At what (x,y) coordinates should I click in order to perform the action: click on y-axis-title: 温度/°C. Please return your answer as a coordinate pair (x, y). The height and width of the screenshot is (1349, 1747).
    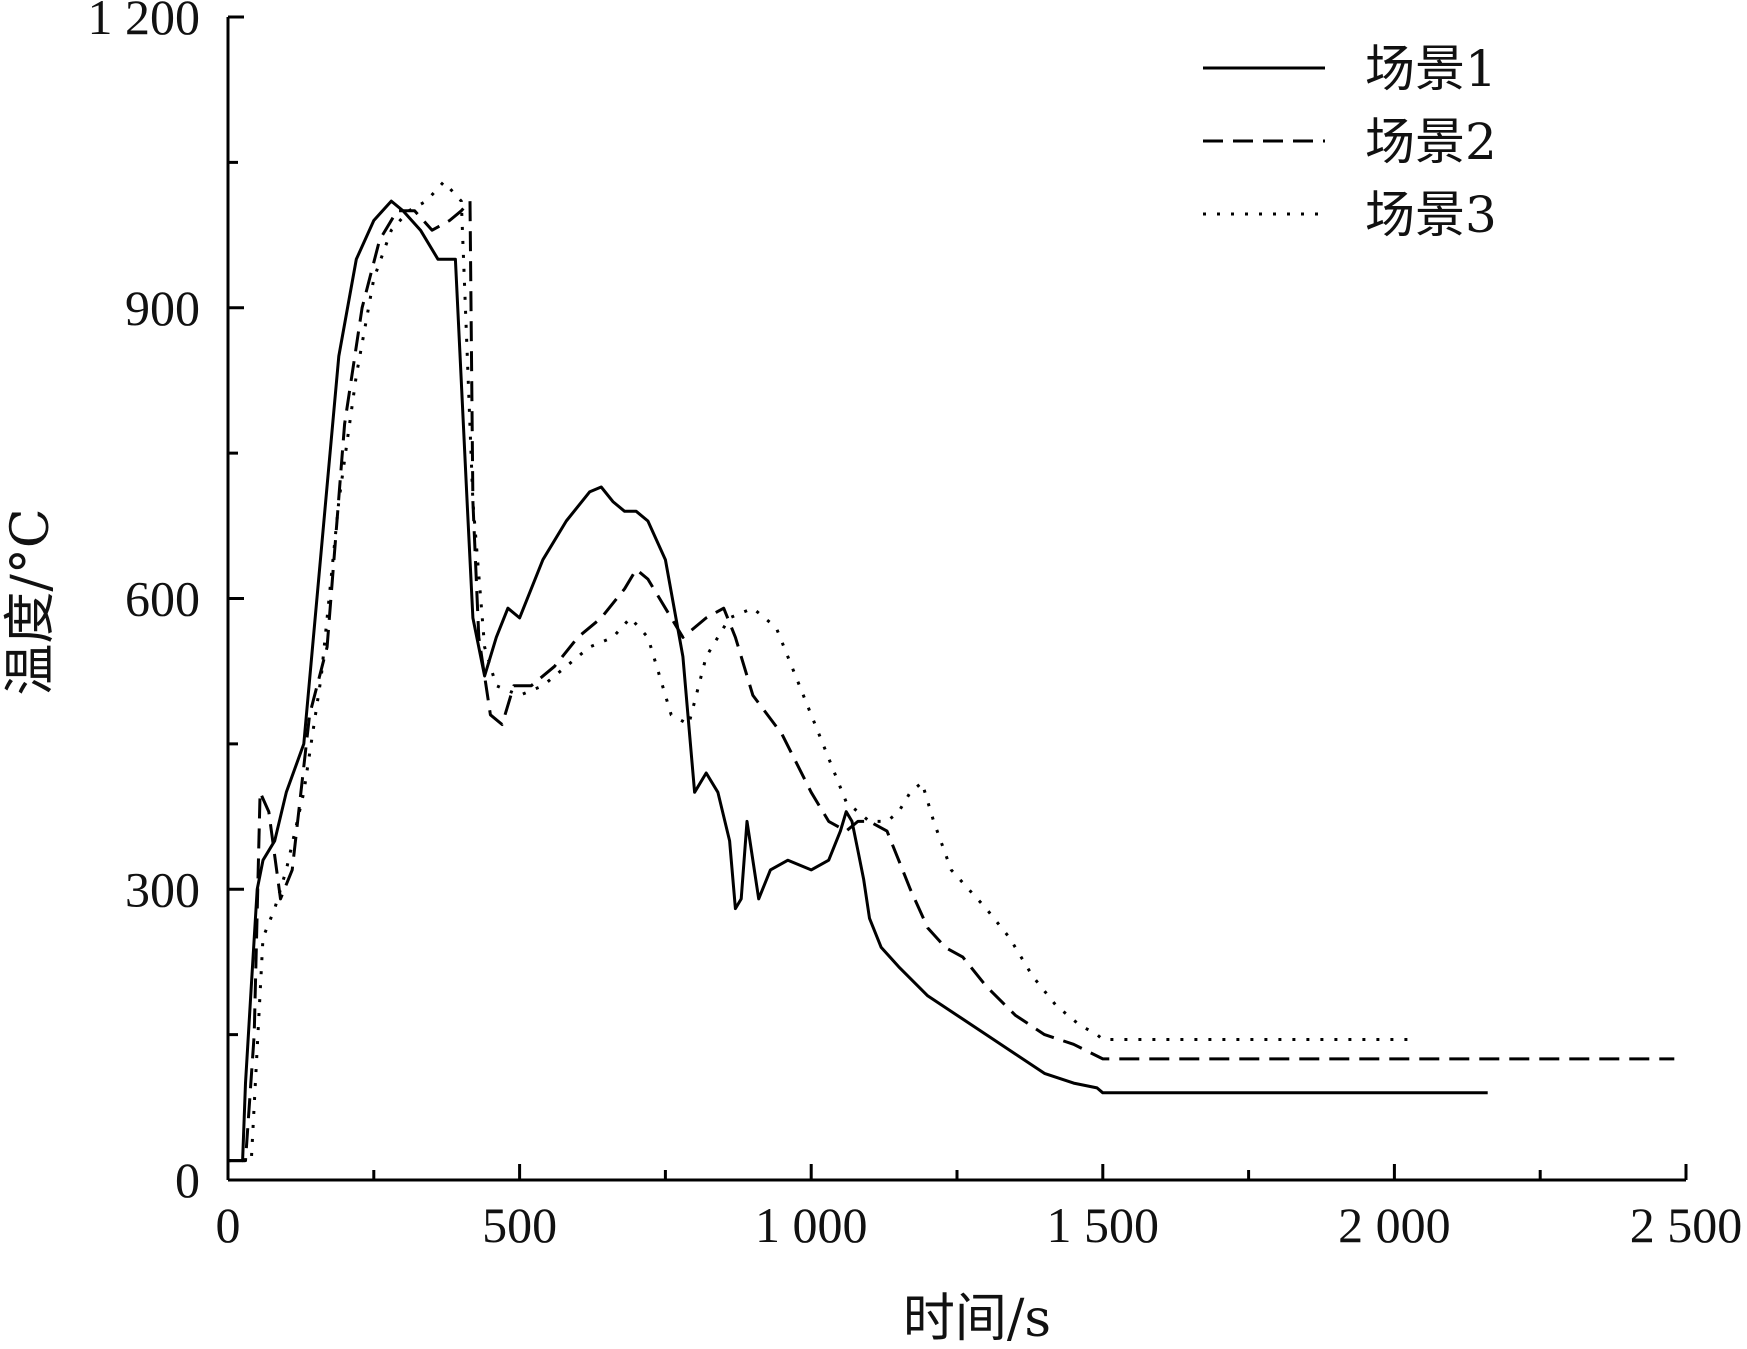
    Looking at the image, I should click on (31, 601).